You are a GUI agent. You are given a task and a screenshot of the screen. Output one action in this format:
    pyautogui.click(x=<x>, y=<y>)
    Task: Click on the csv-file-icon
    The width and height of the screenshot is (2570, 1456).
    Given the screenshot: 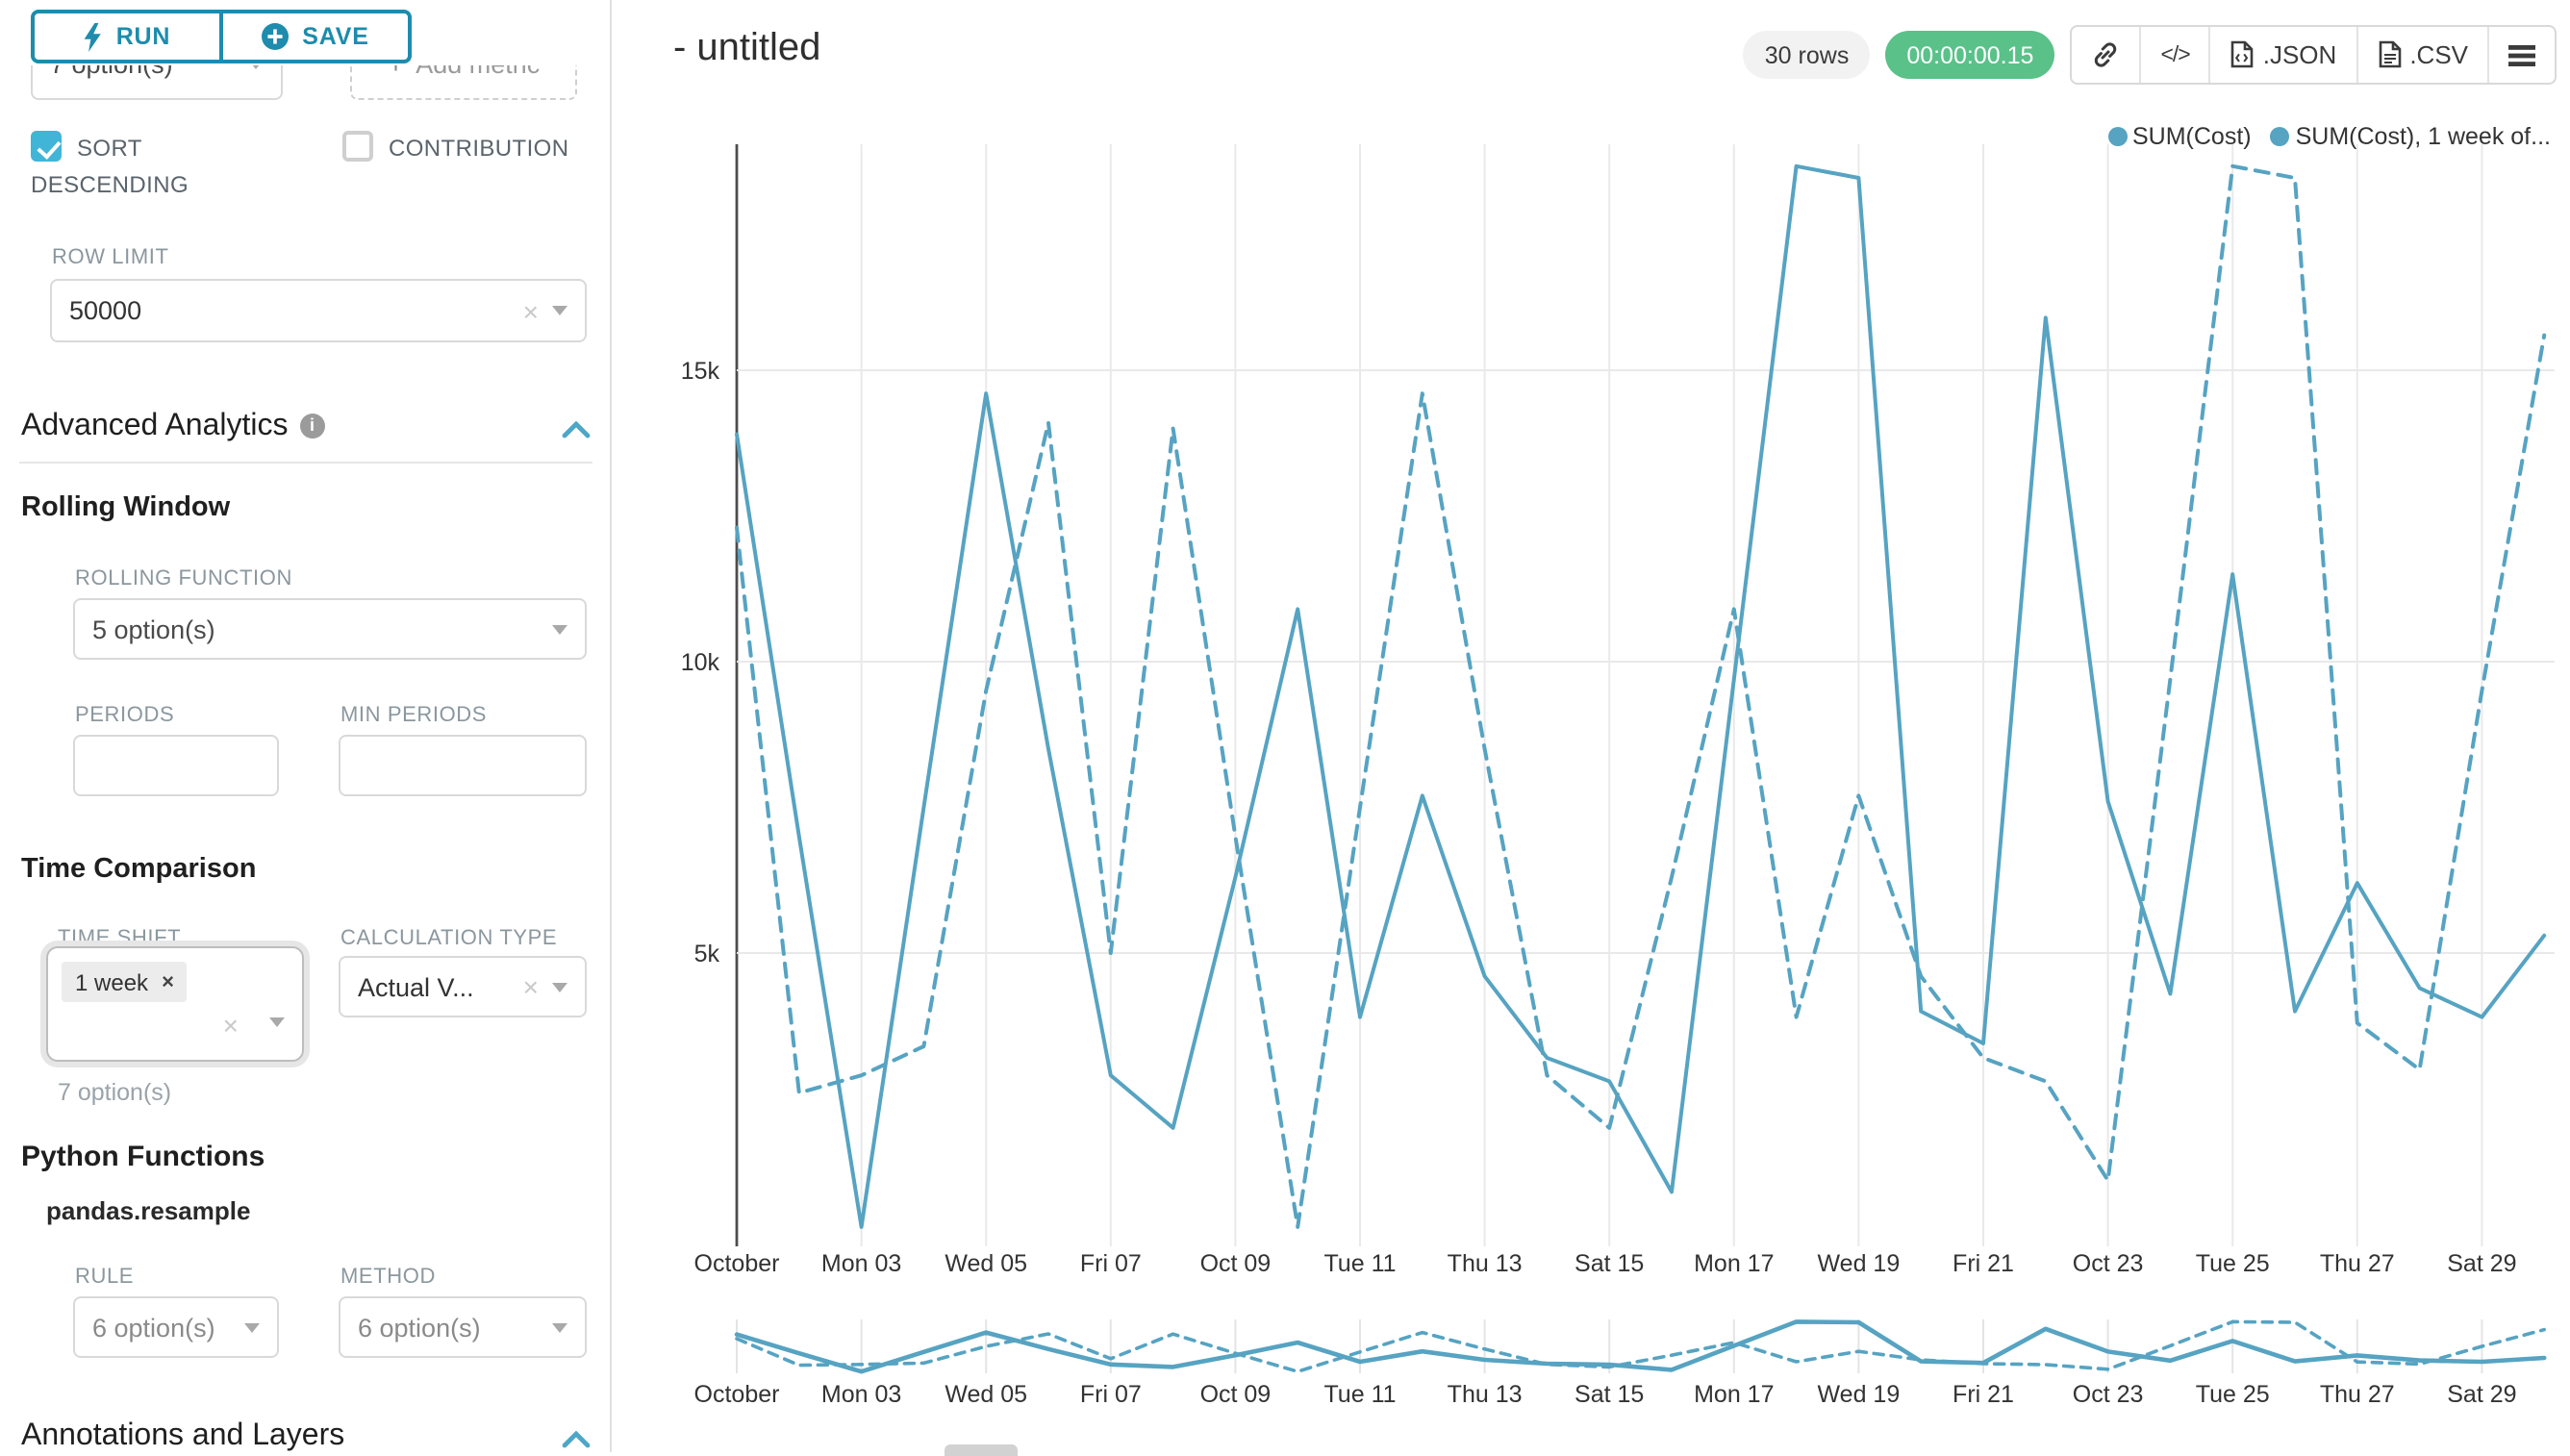 What is the action you would take?
    pyautogui.click(x=2390, y=54)
    